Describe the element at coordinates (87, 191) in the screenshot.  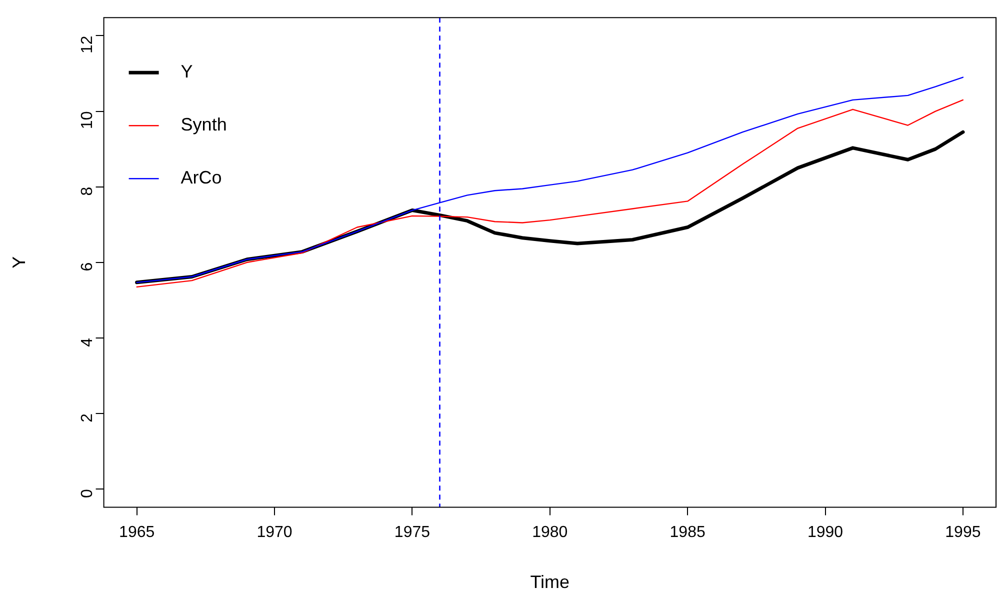
I see `y-tick-label: 8` at that location.